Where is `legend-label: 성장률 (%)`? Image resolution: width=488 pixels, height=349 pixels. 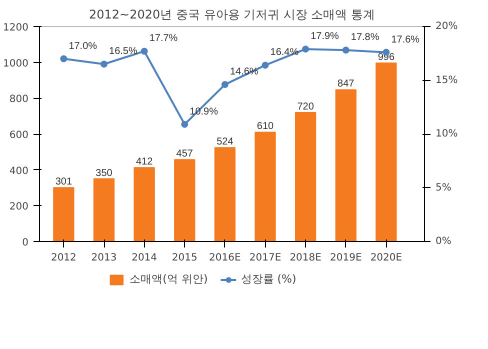 legend-label: 성장률 (%) is located at coordinates (268, 279).